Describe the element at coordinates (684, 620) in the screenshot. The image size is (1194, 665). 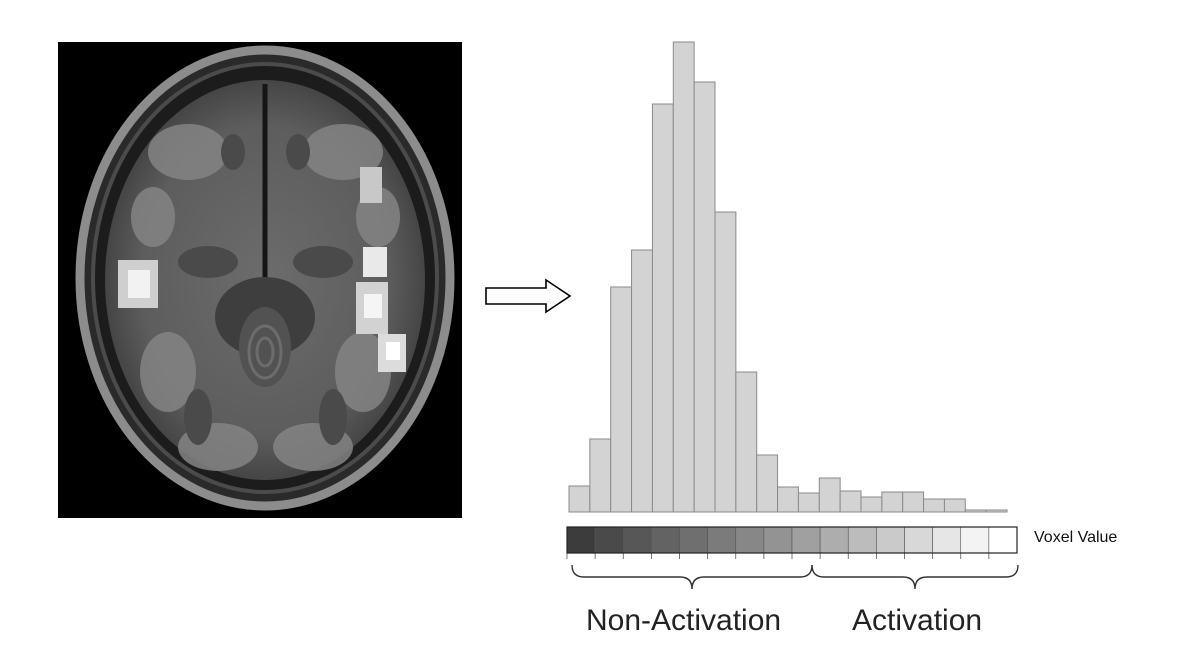
I see `non-activation-label: Non-Activation` at that location.